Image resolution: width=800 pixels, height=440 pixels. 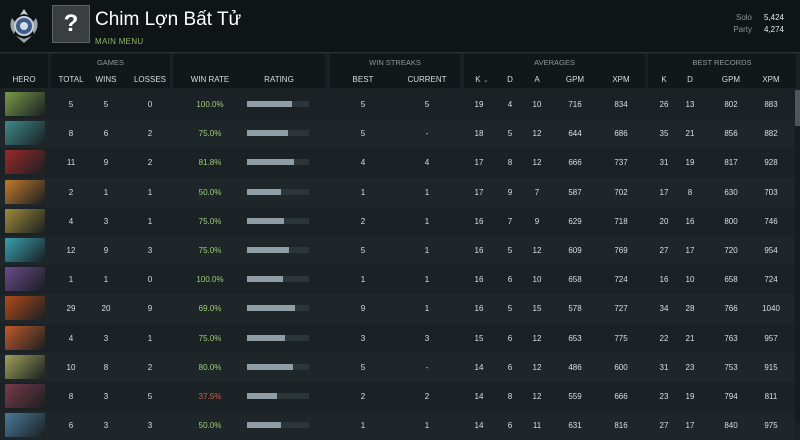 I want to click on current-streak-cell: -, so click(x=427, y=367).